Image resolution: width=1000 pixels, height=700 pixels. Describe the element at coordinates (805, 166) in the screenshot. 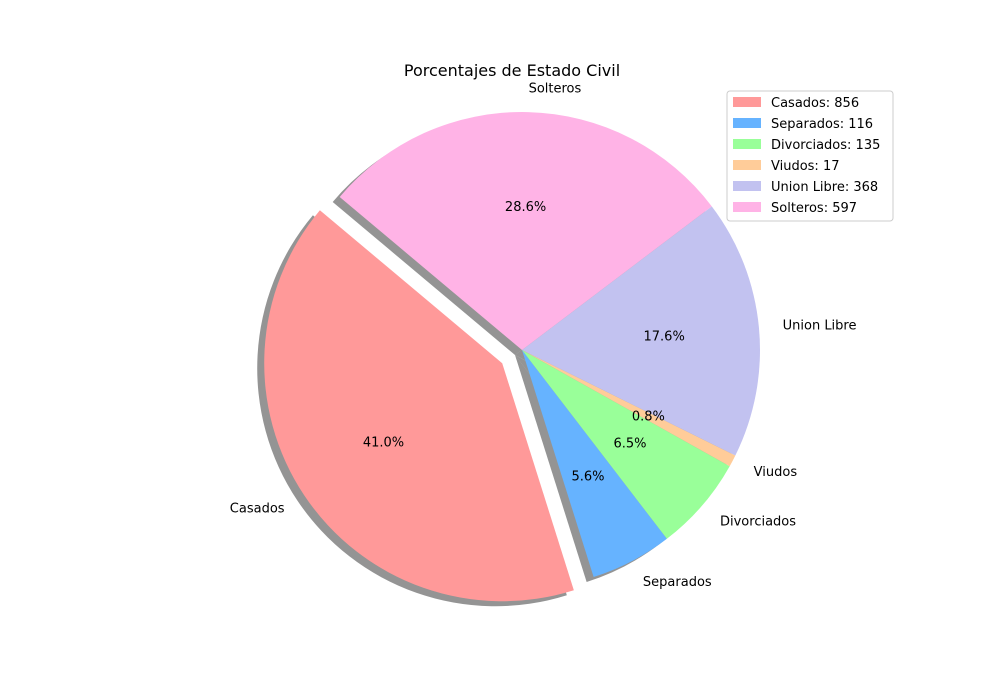

I see `legend-entry-viudos: Viudos: 17` at that location.